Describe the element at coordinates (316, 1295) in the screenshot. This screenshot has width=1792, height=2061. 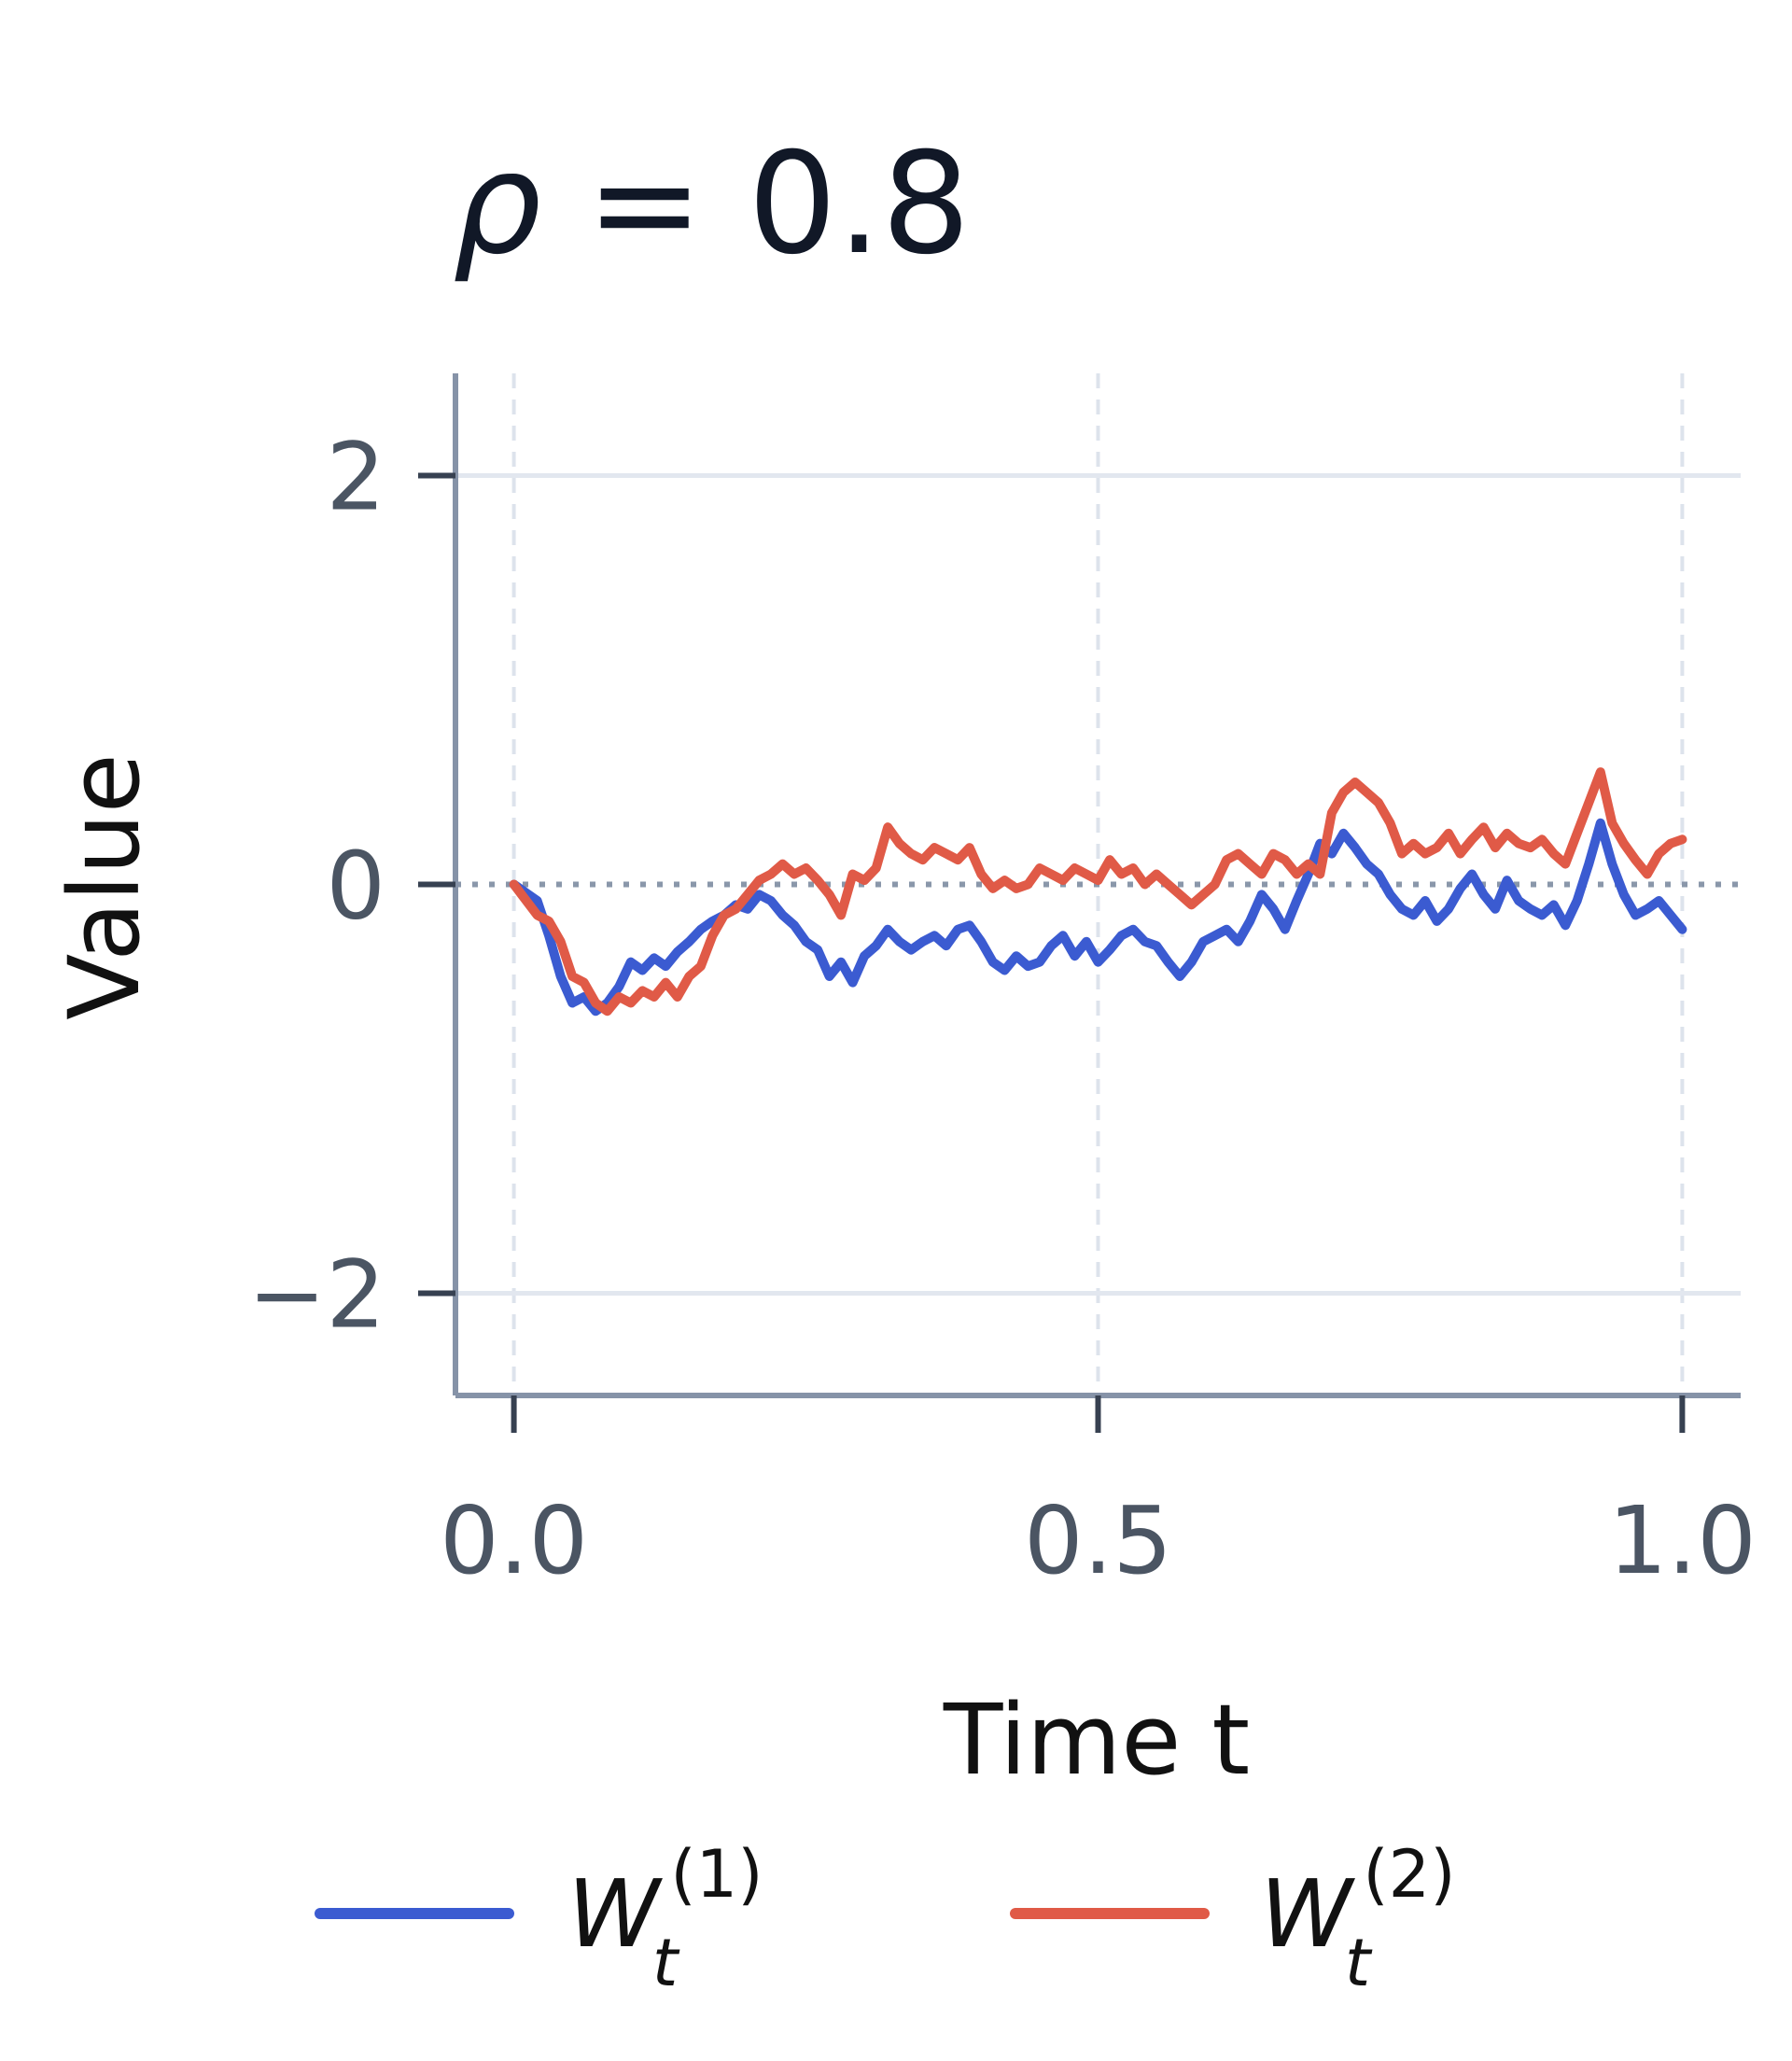
I see `y-tick-label: −2` at that location.